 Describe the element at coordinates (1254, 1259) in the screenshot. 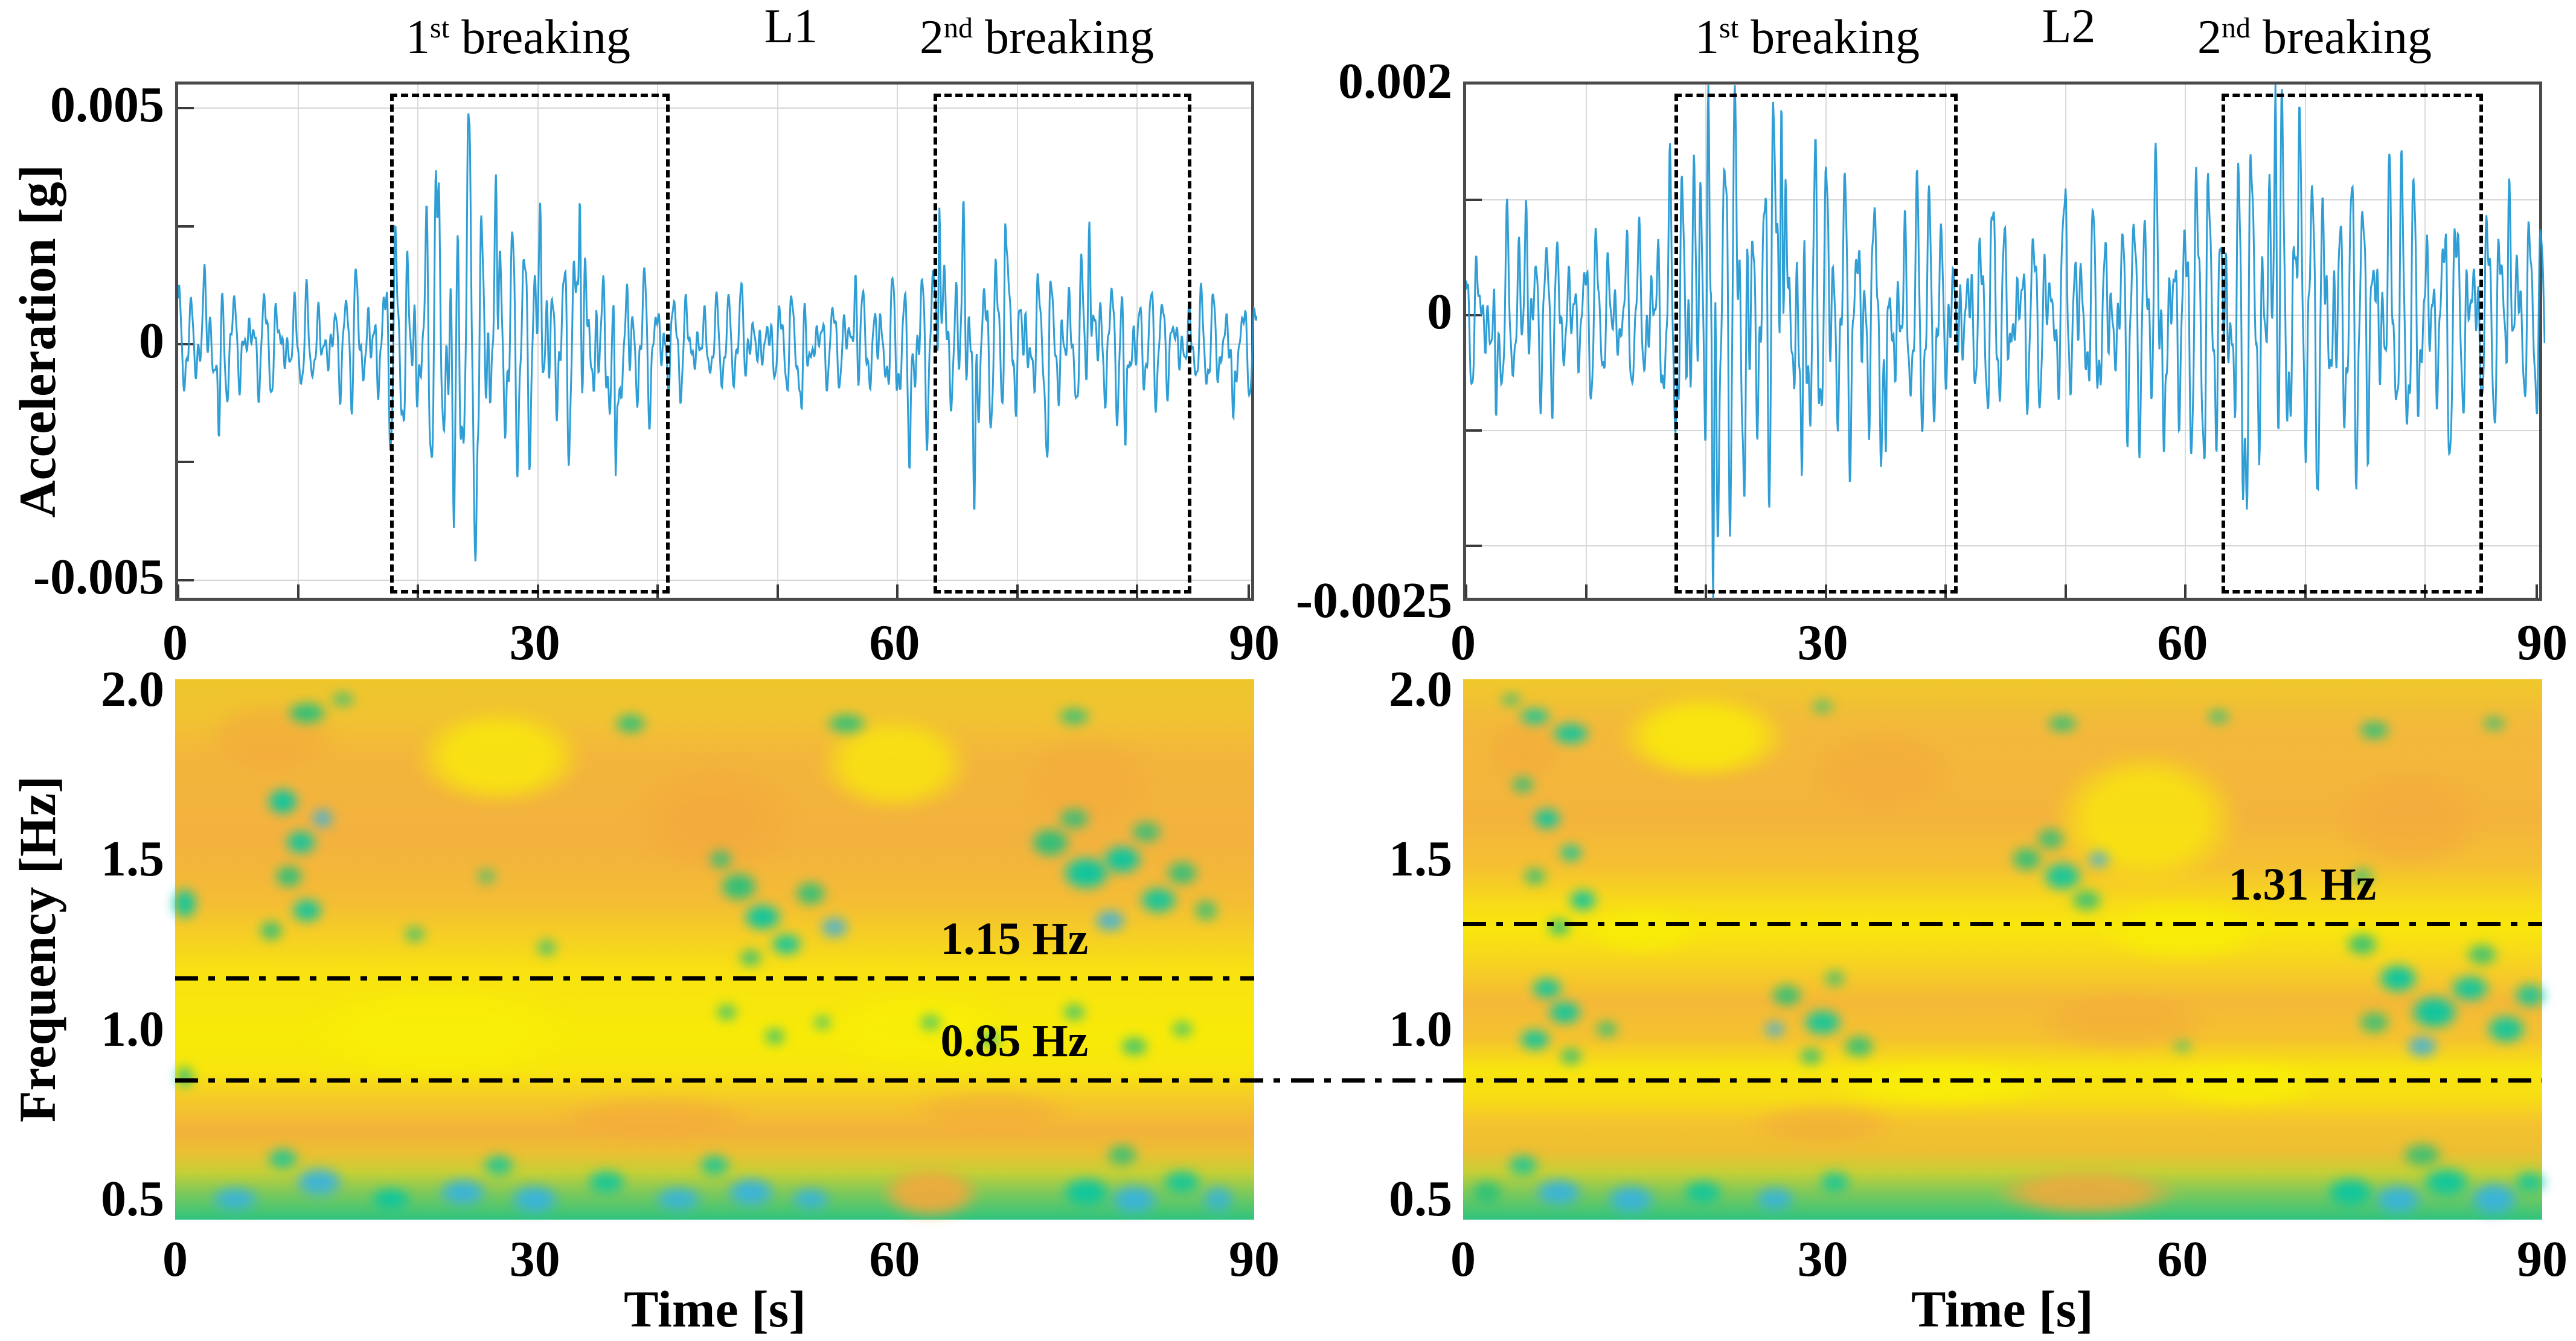

I see `S1-xtick-label: 90` at that location.